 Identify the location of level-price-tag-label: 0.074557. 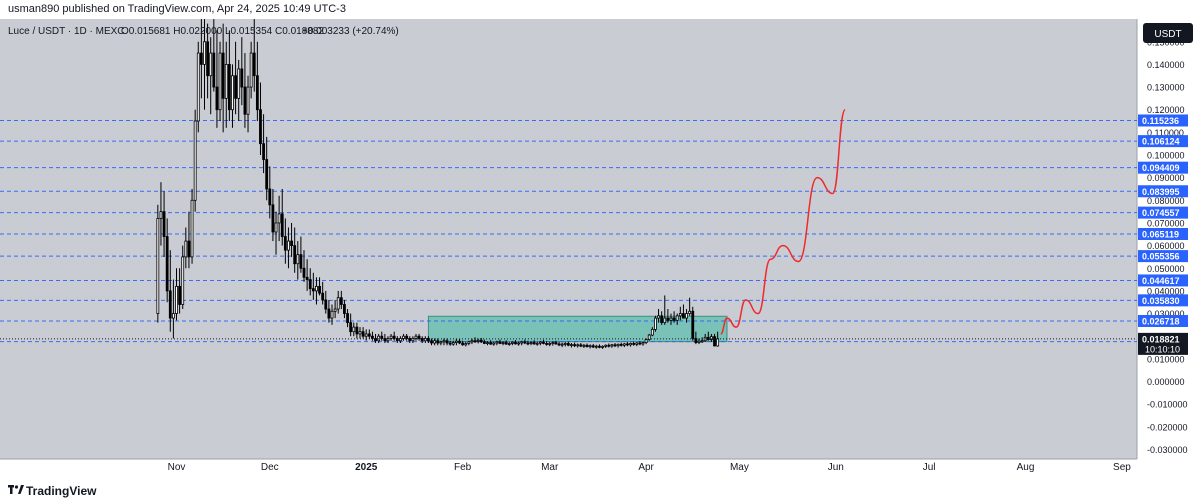
(1161, 213).